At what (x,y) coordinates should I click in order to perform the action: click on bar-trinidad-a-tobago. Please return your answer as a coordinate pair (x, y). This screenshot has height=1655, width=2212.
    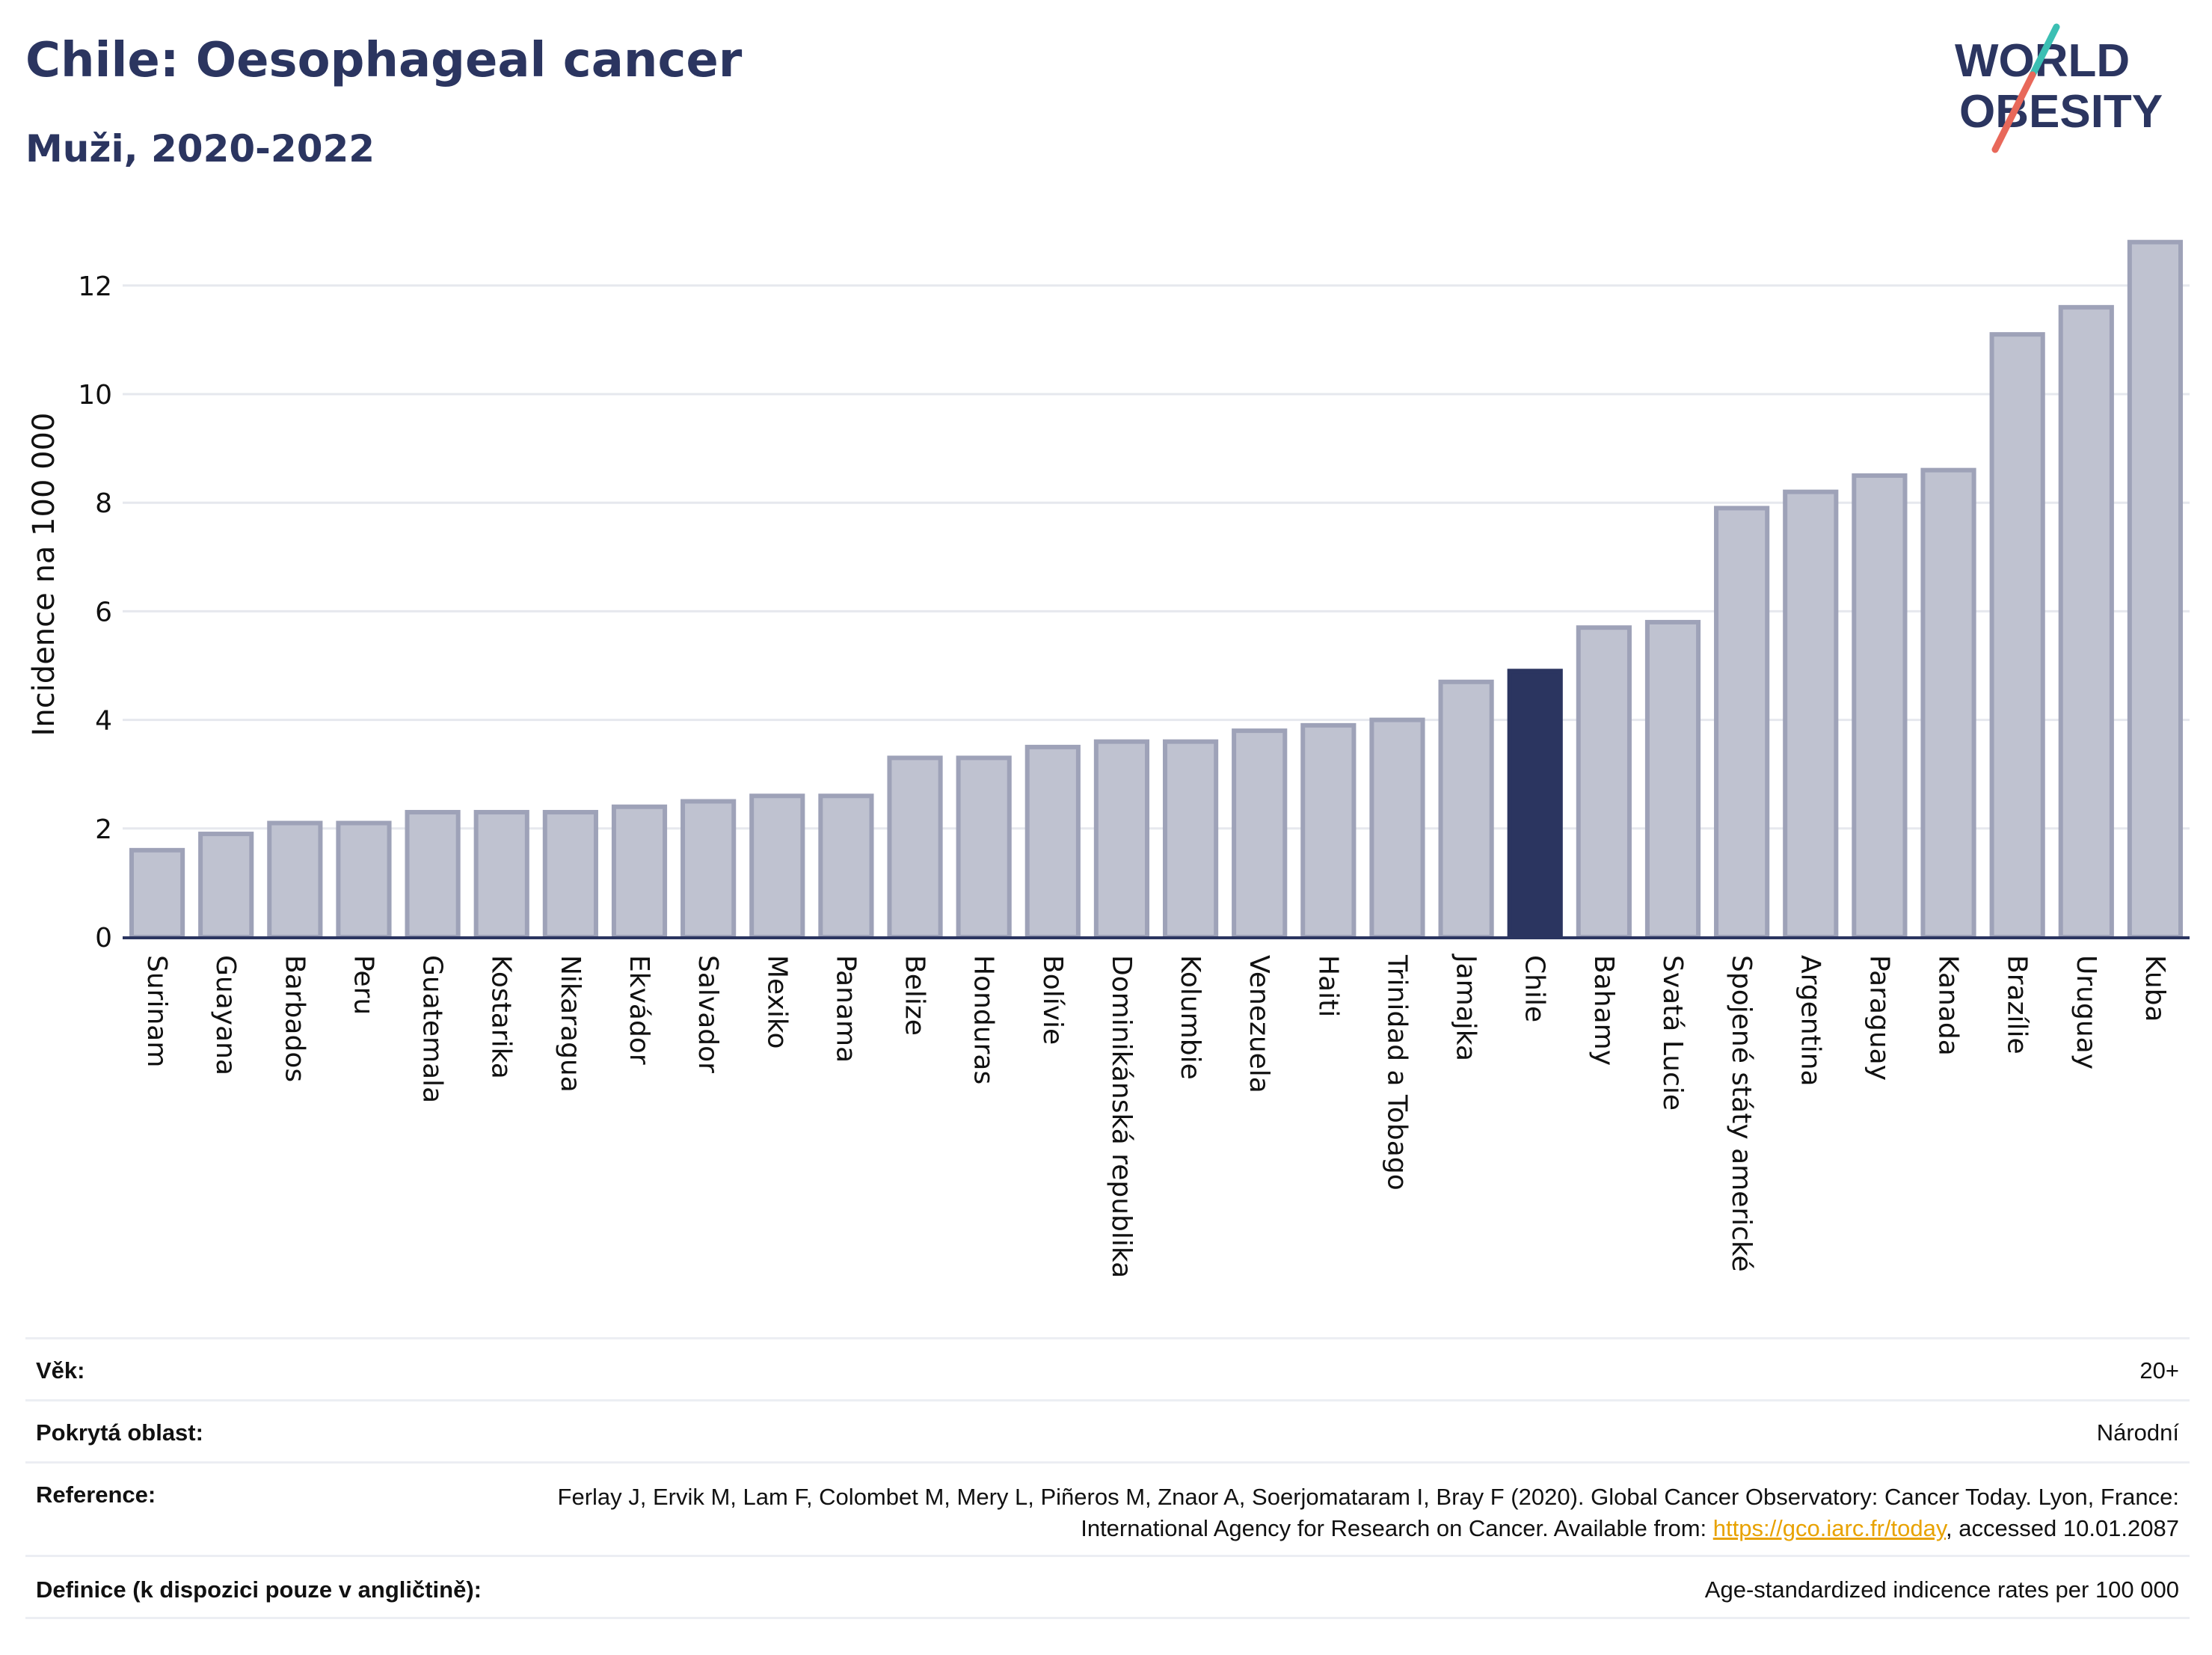
    Looking at the image, I should click on (1397, 828).